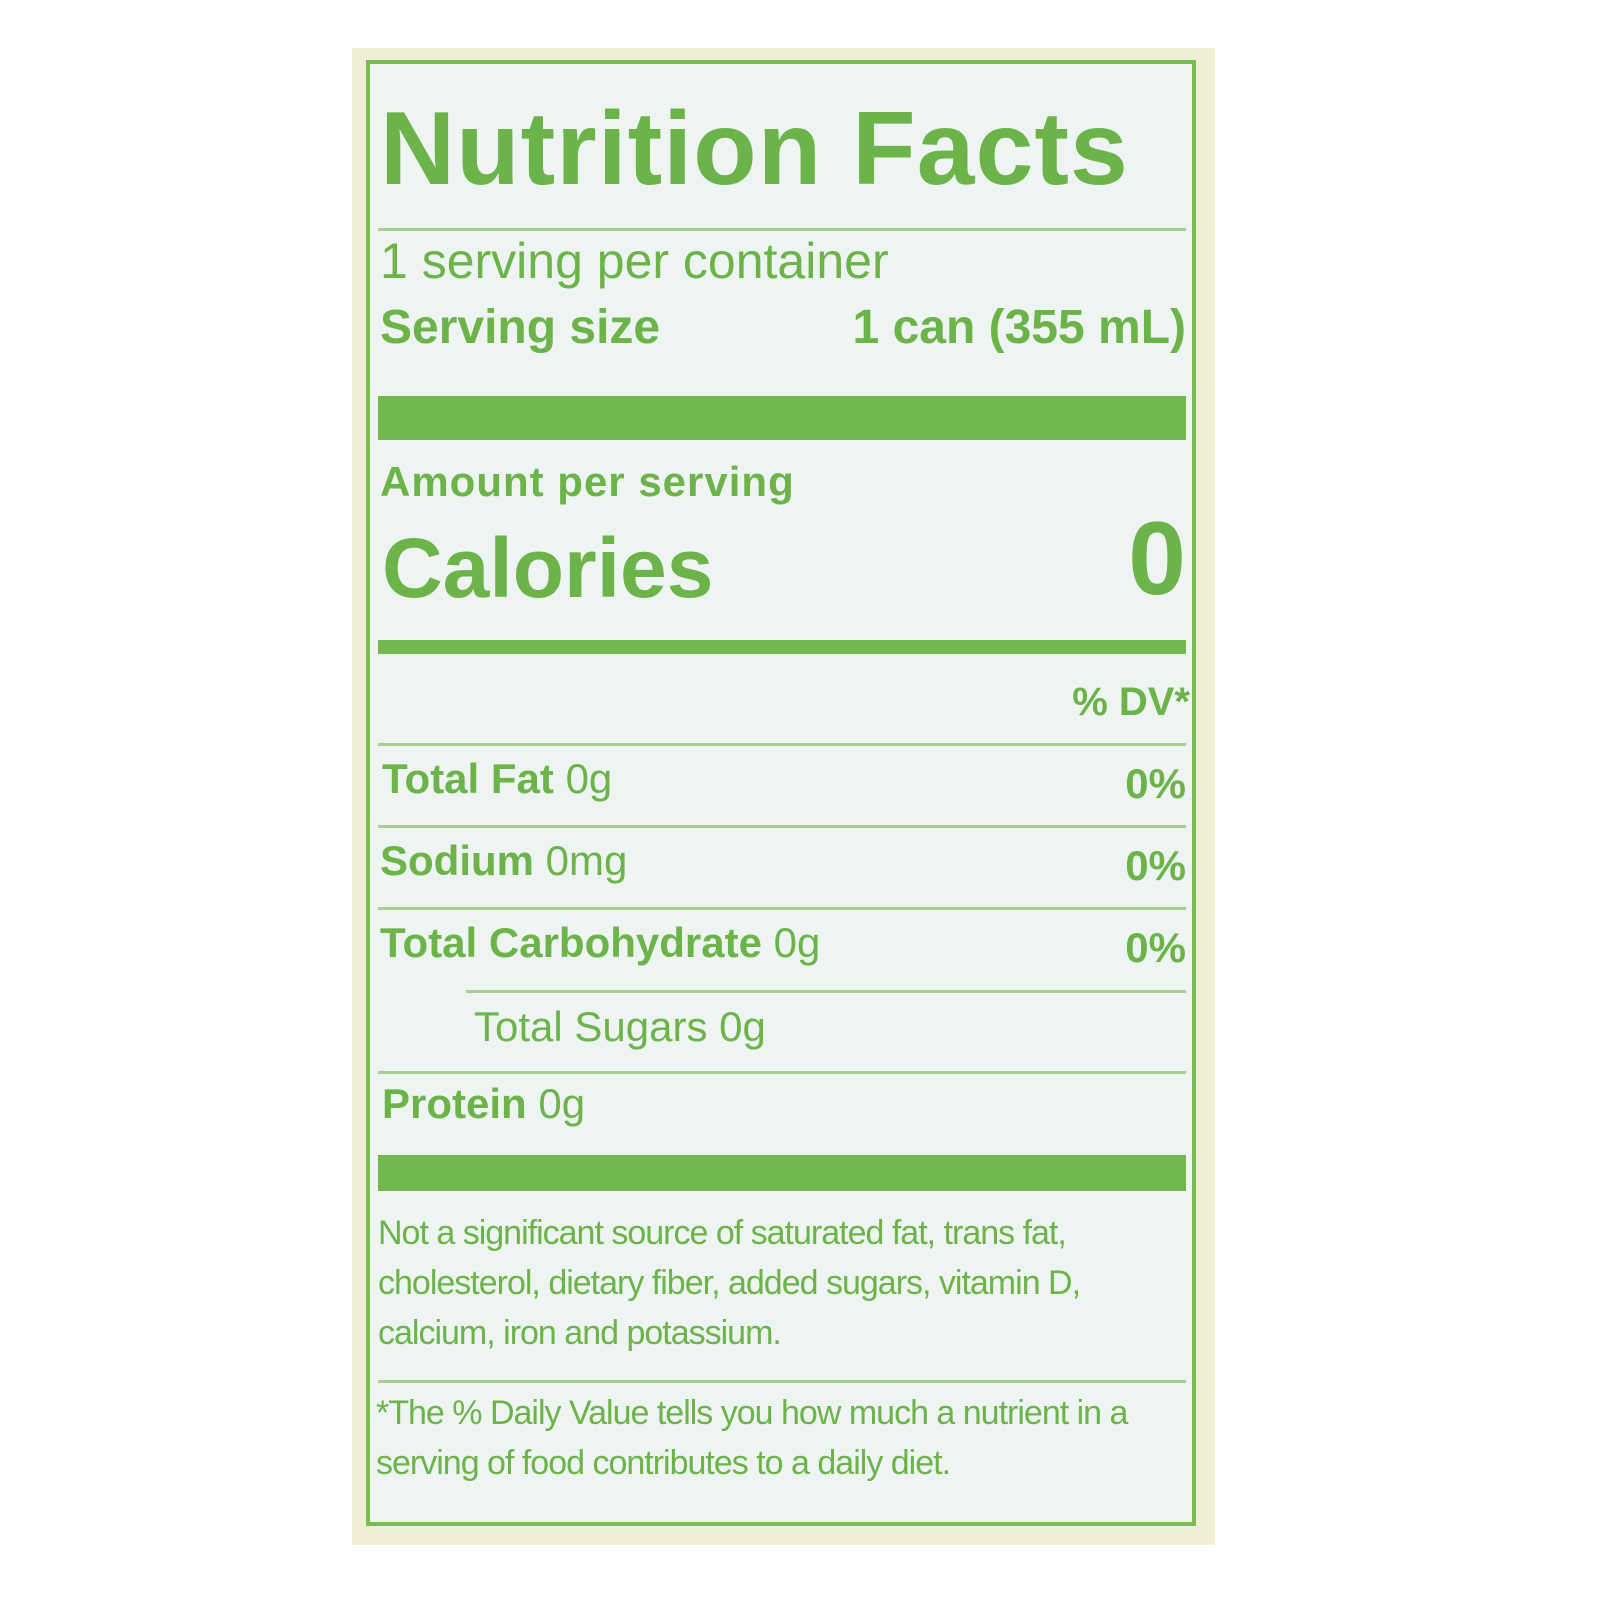 This screenshot has width=1600, height=1600. I want to click on servings: 1 serving per container, so click(634, 261).